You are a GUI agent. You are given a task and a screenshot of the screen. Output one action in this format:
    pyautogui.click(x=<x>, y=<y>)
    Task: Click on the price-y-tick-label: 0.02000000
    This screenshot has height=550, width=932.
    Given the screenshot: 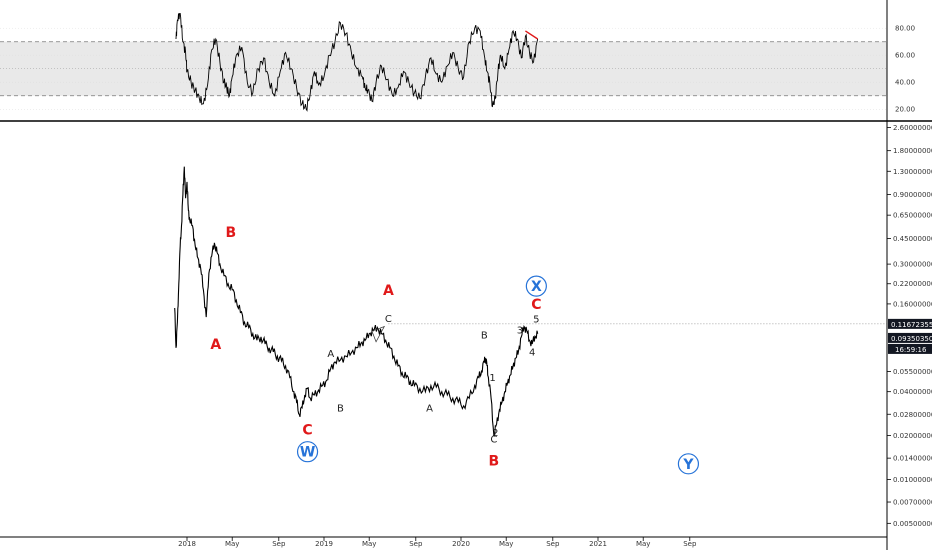 What is the action you would take?
    pyautogui.click(x=912, y=436)
    